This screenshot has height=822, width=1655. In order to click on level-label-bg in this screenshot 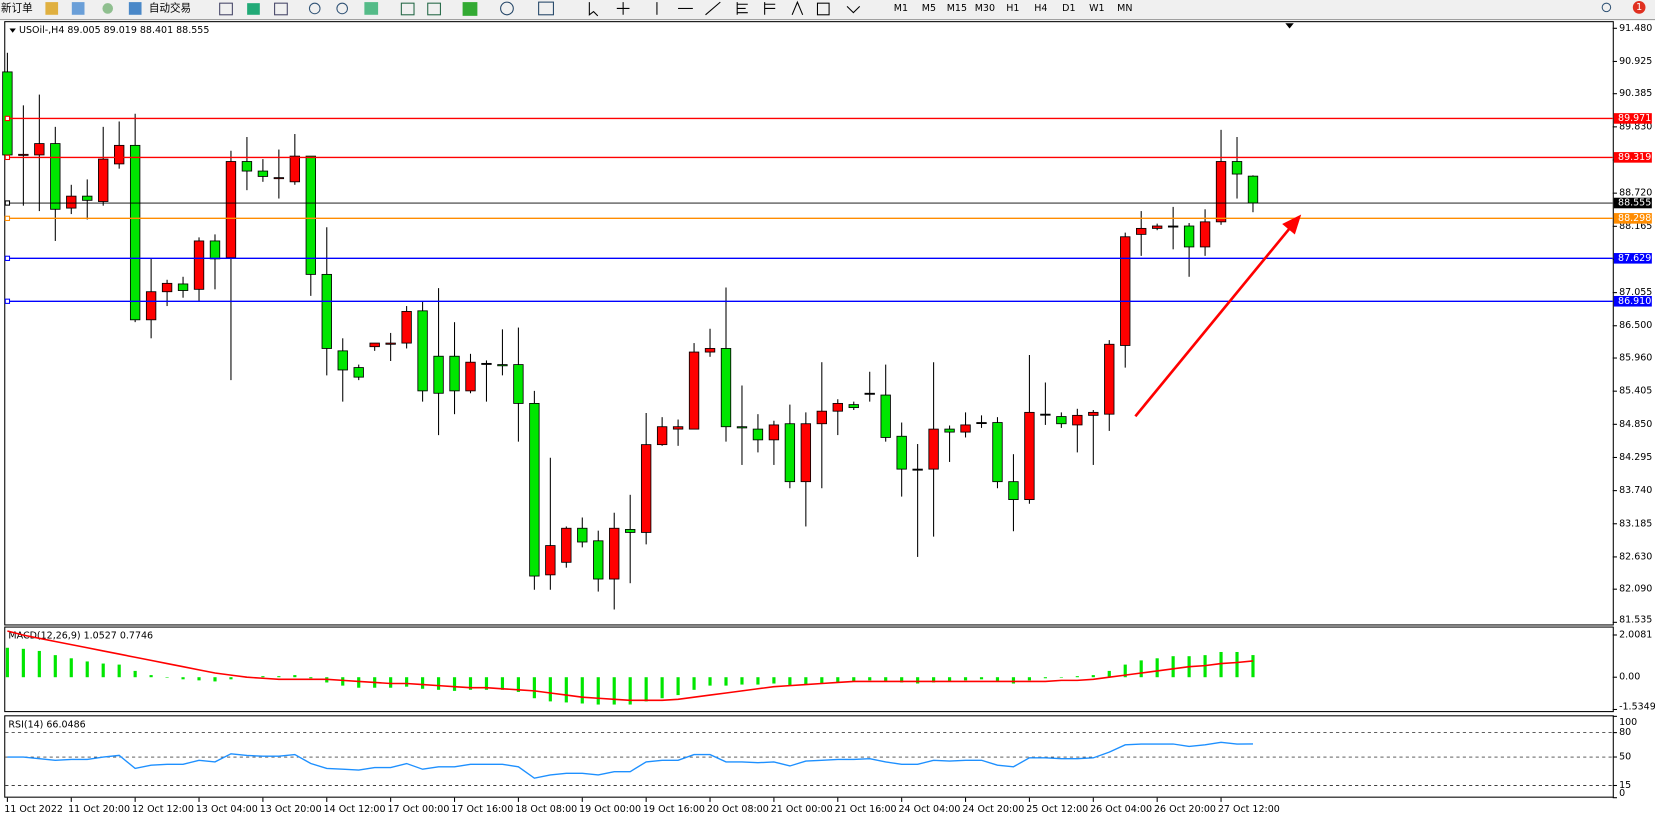, I will do `click(1632, 218)`.